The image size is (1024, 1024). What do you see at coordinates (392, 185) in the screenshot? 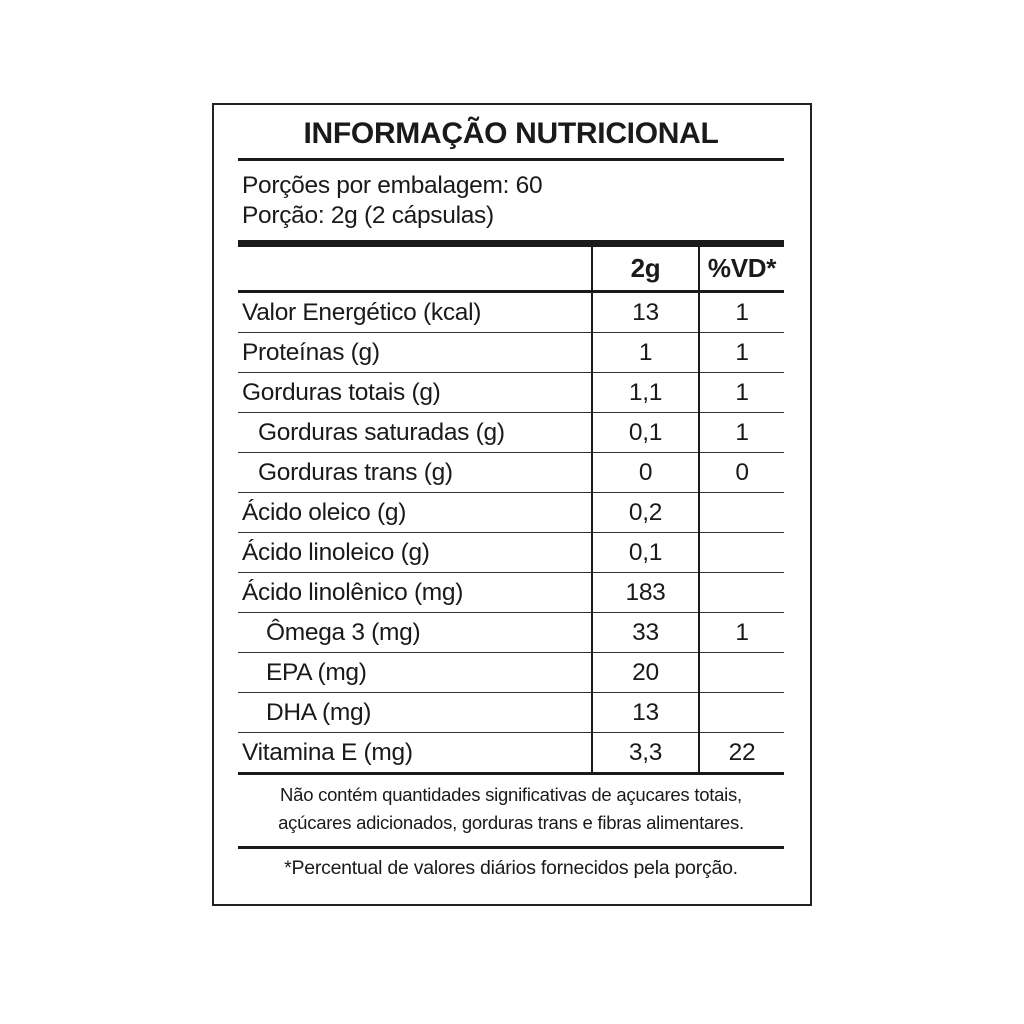
I see `servings-per-package: Porções por embalagem: 60` at bounding box center [392, 185].